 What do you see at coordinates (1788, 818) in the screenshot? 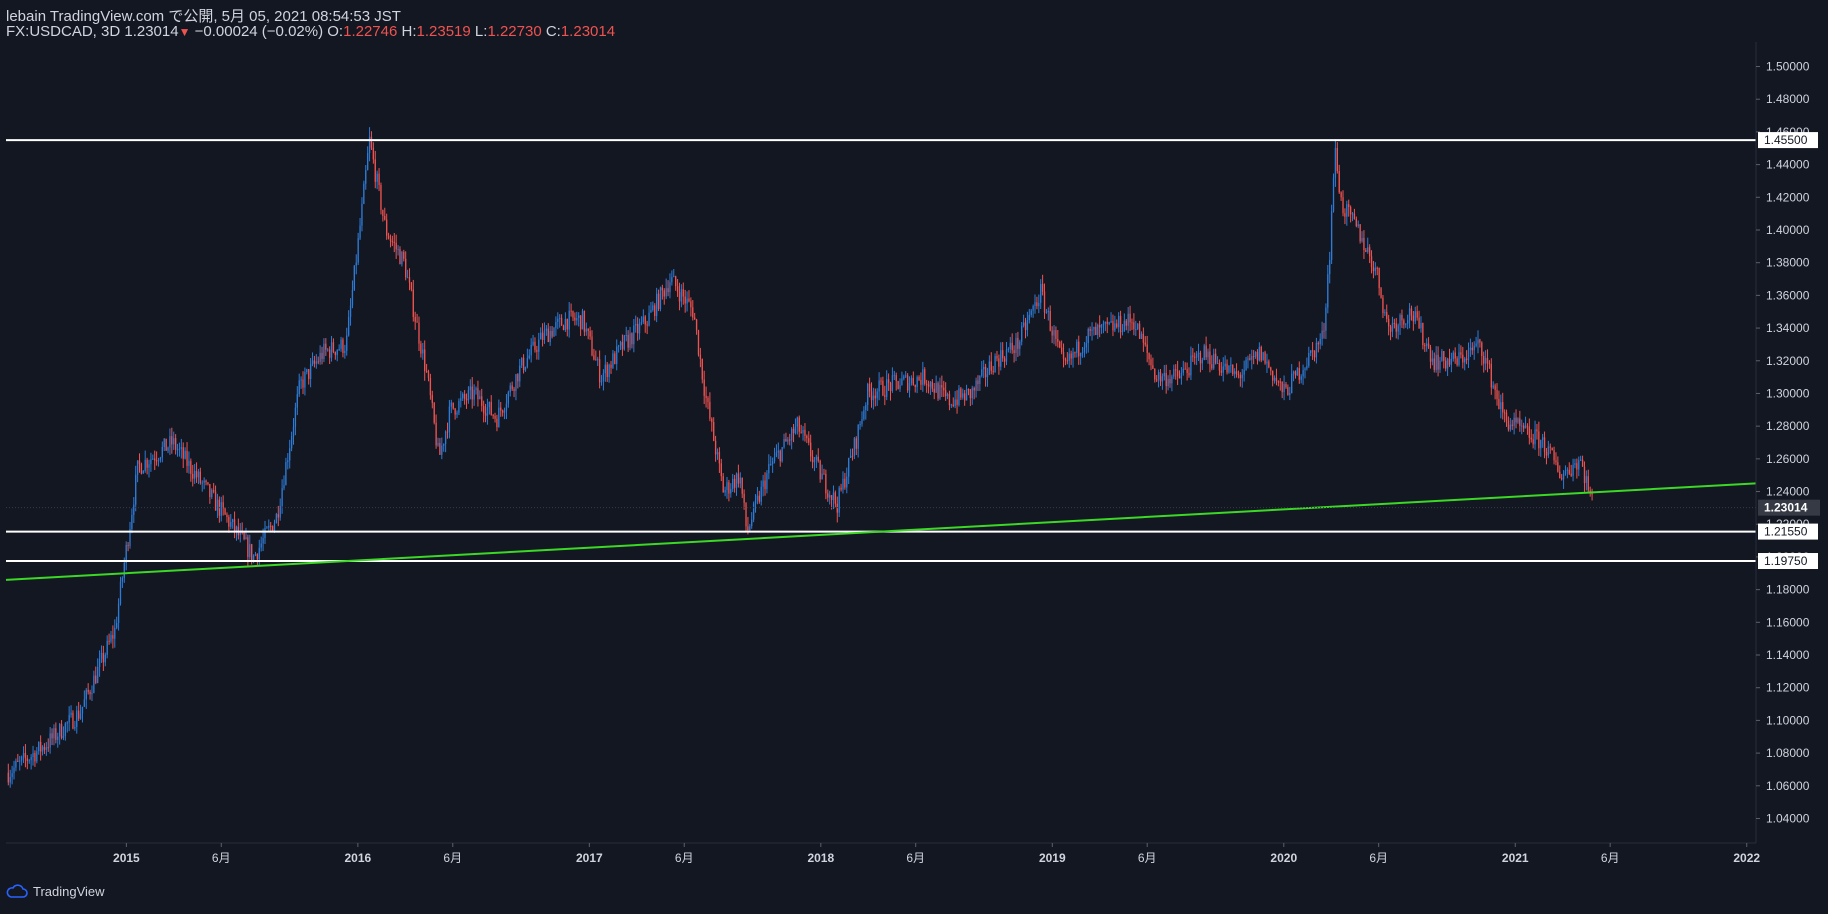
I see `price-tick-label: 1.04000` at bounding box center [1788, 818].